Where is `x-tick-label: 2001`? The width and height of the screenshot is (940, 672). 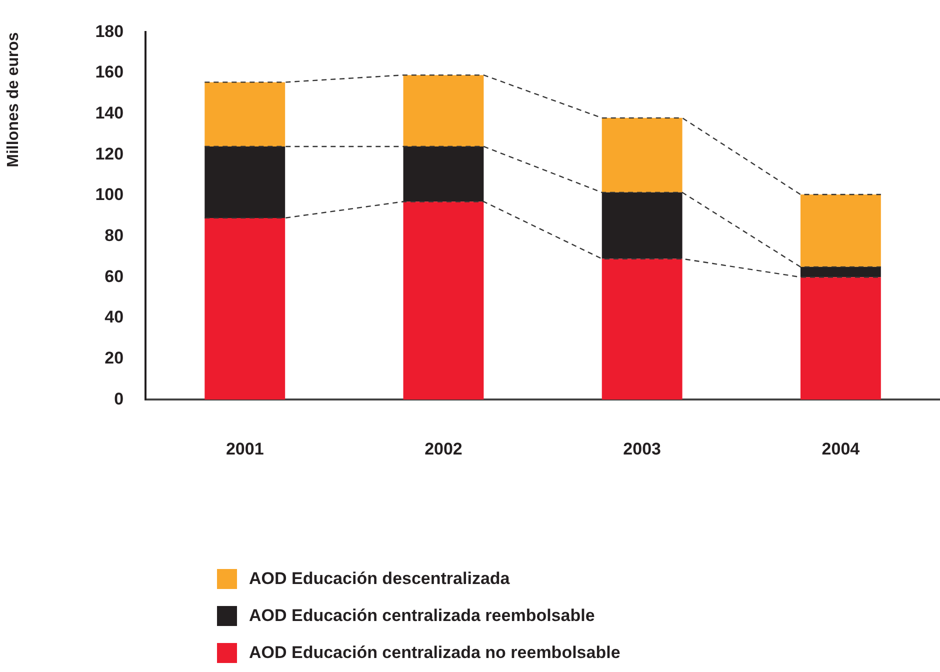 x-tick-label: 2001 is located at coordinates (245, 448).